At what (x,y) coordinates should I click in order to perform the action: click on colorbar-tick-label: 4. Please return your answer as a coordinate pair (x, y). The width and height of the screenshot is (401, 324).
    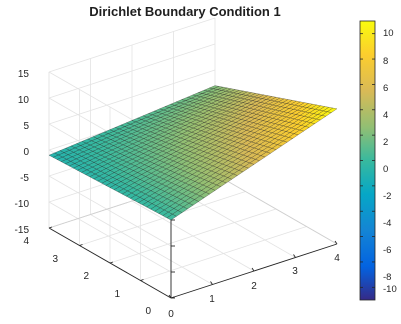
    Looking at the image, I should click on (385, 115).